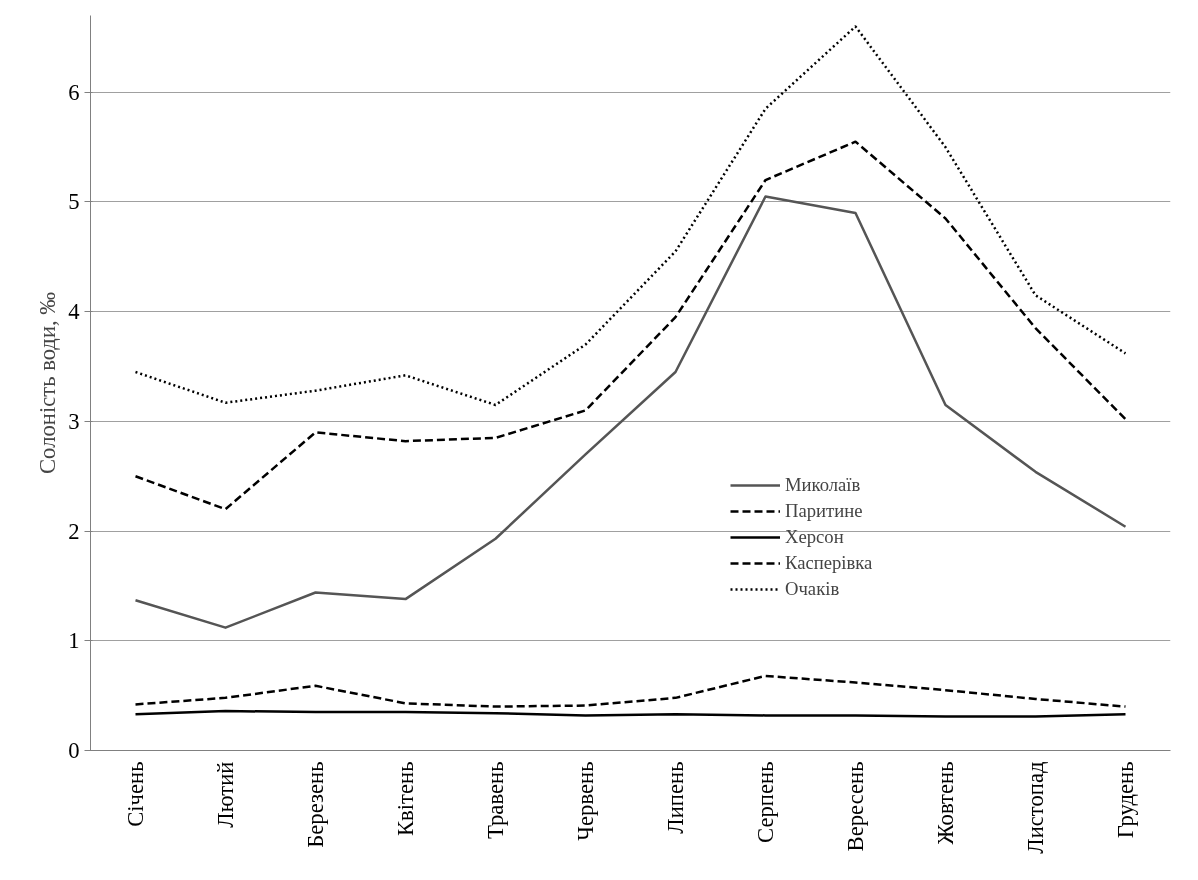  Describe the element at coordinates (74, 531) in the screenshot. I see `y-tick-label: 2` at that location.